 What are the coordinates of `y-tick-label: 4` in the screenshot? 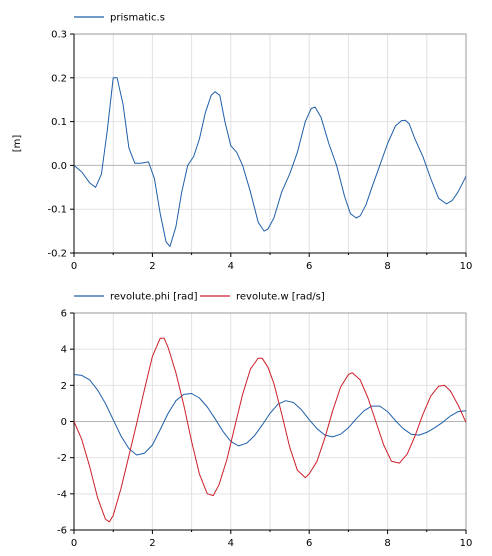 It's located at (64, 350).